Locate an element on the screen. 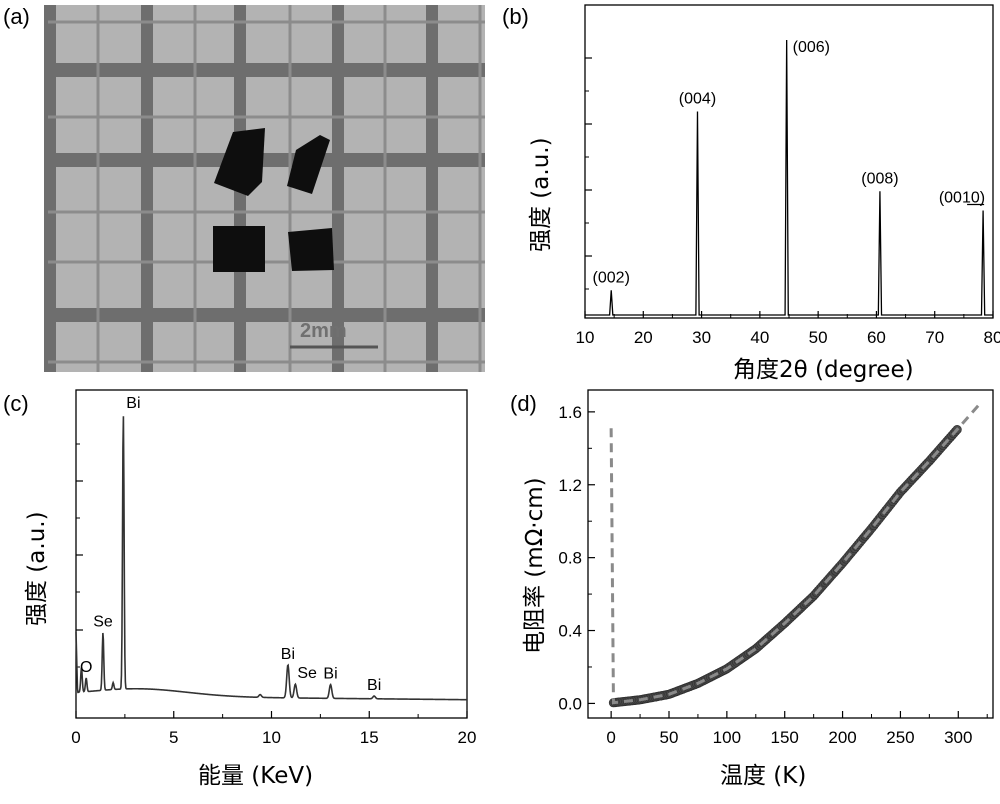 This screenshot has height=804, width=1000. xrd-peak-label: (008) is located at coordinates (879, 178).